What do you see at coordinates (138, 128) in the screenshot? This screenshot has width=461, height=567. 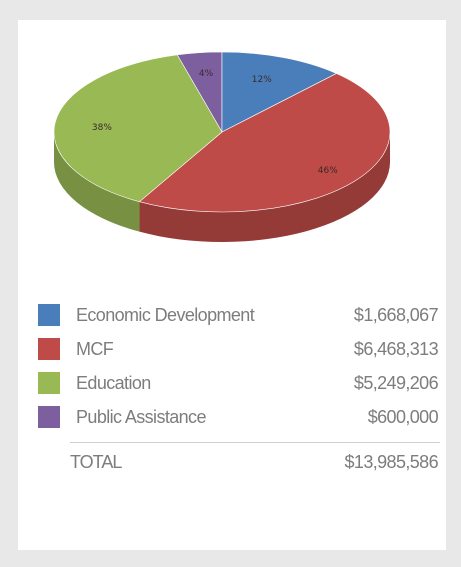 I see `pie-slice-education` at bounding box center [138, 128].